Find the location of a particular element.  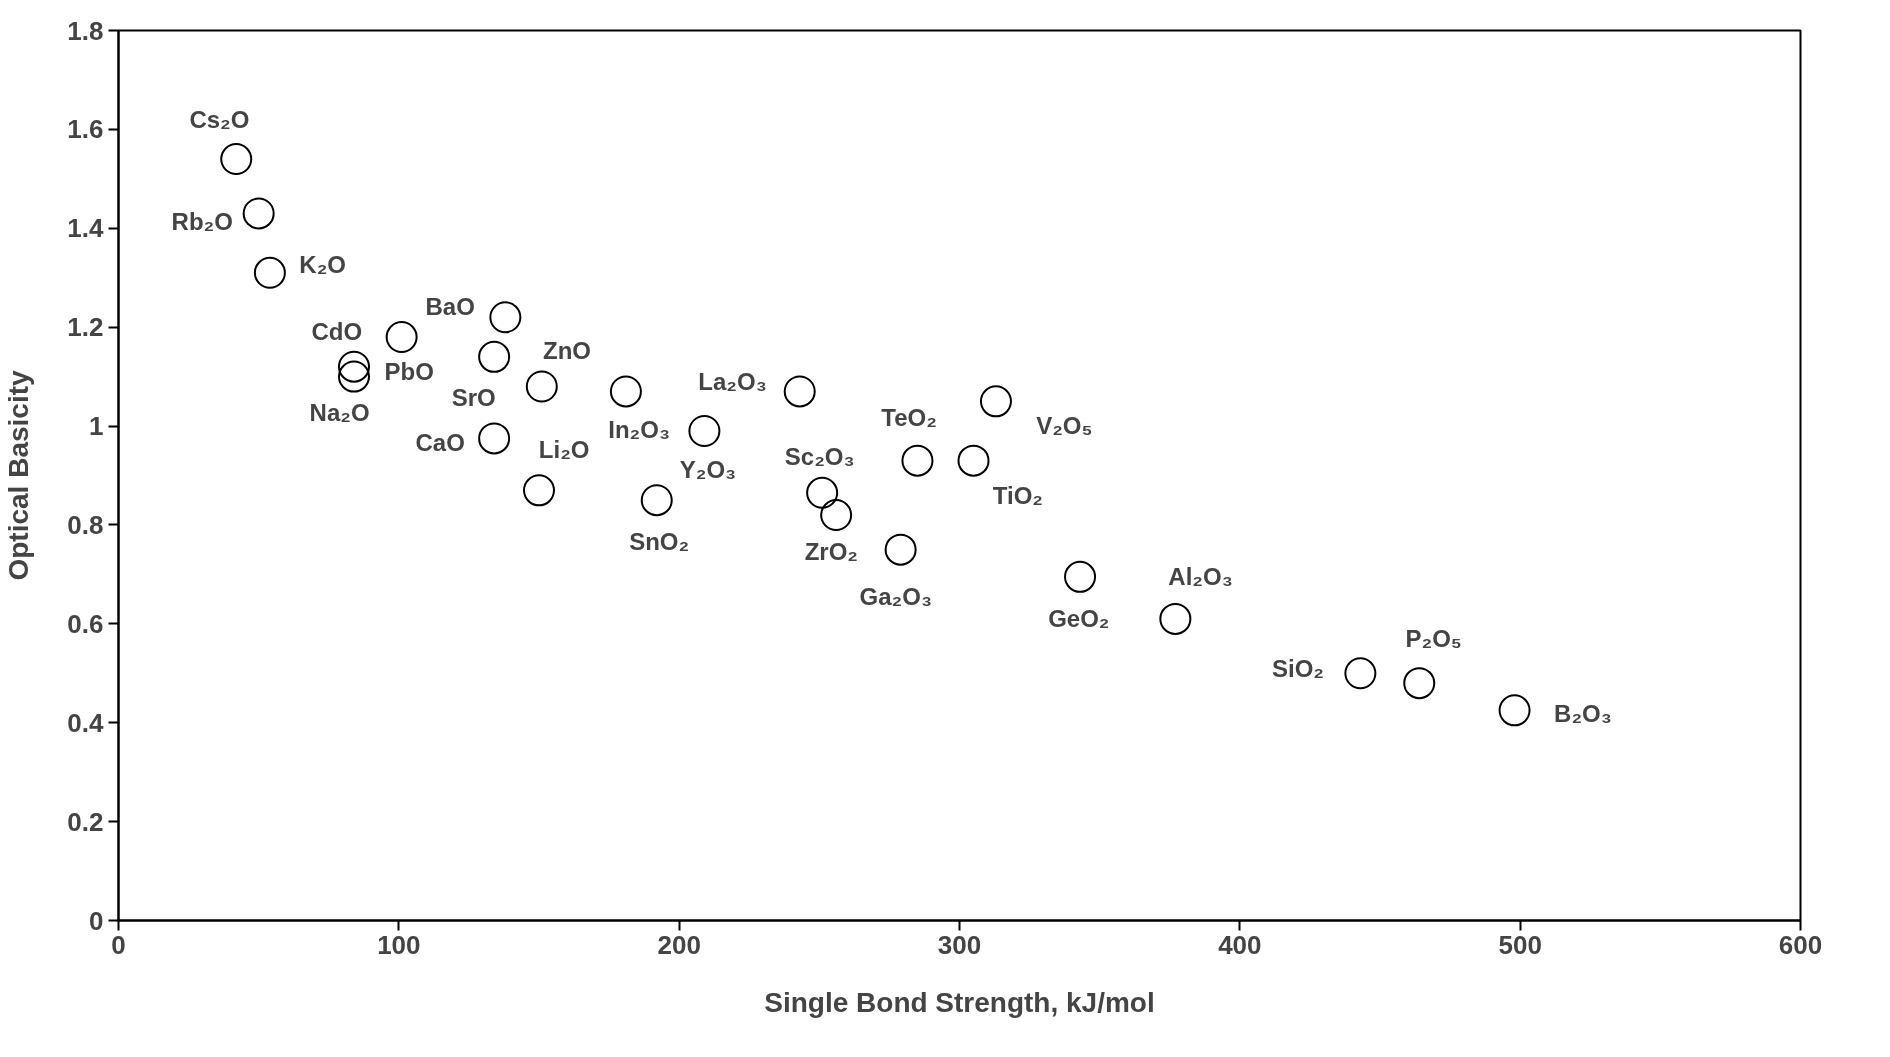

x-tick-label: 0 is located at coordinates (118, 944).